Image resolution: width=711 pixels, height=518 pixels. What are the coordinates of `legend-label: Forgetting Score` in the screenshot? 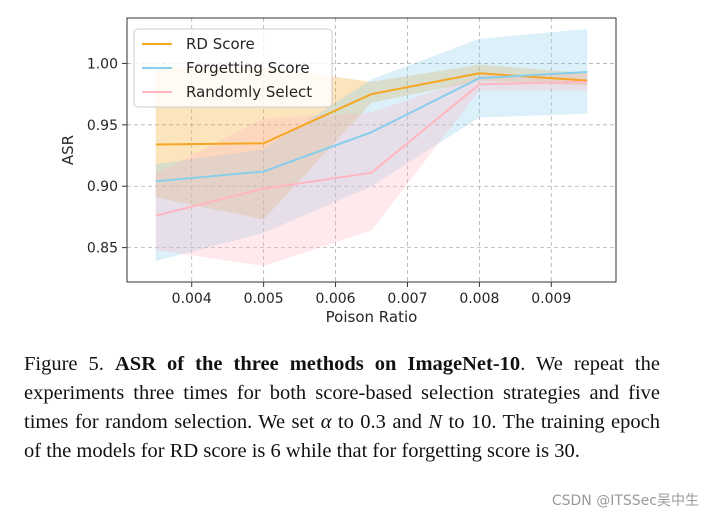 It's located at (248, 68).